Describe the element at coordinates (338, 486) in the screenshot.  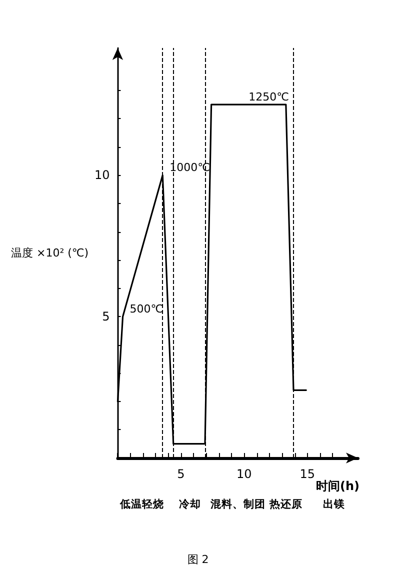
I see `x-axis-title: 时间(h)` at that location.